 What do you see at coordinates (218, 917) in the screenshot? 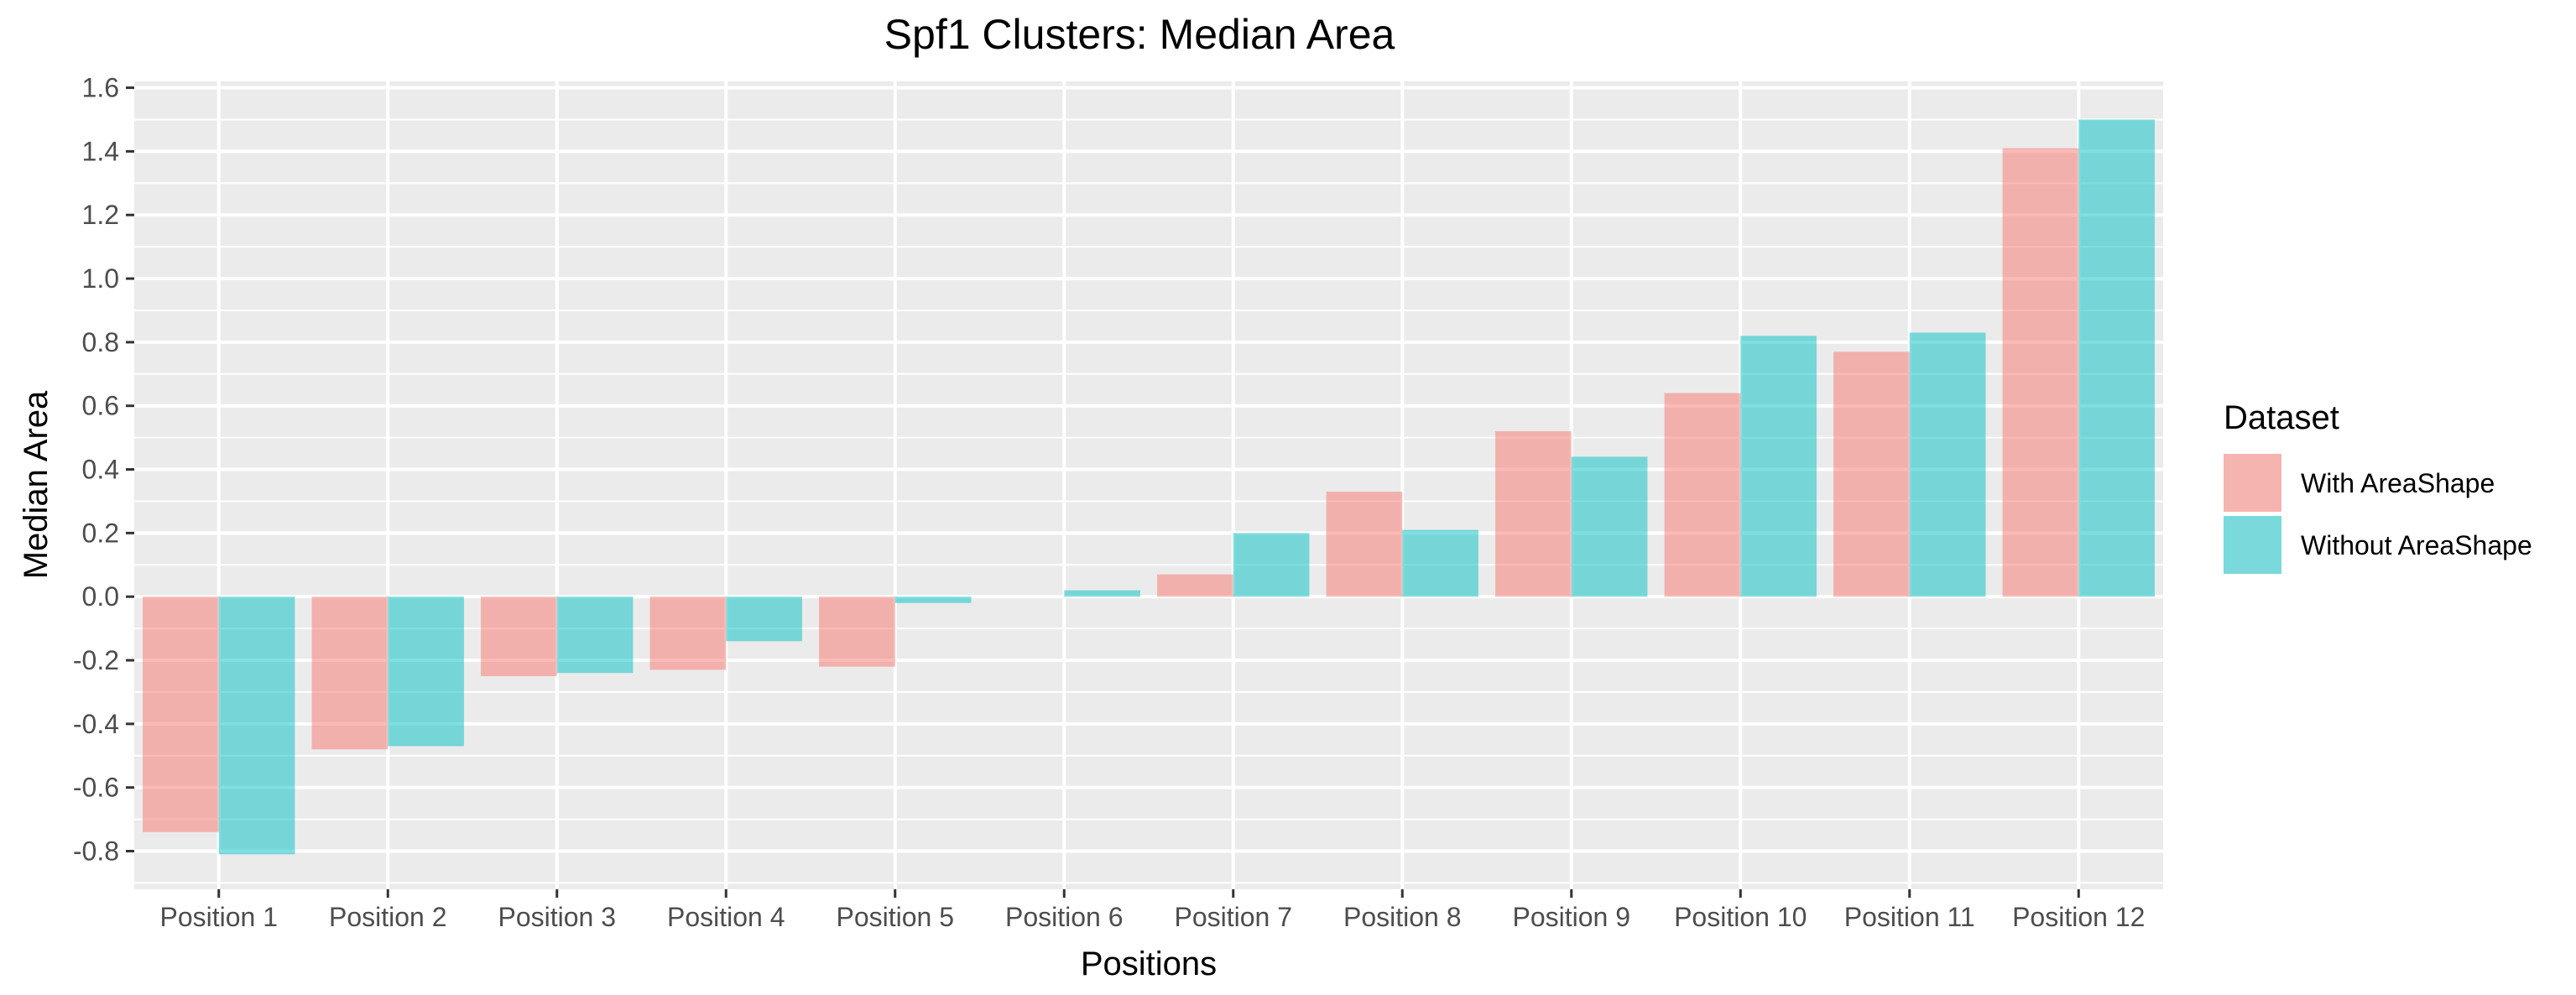
I see `x-tick-label: Position 1` at bounding box center [218, 917].